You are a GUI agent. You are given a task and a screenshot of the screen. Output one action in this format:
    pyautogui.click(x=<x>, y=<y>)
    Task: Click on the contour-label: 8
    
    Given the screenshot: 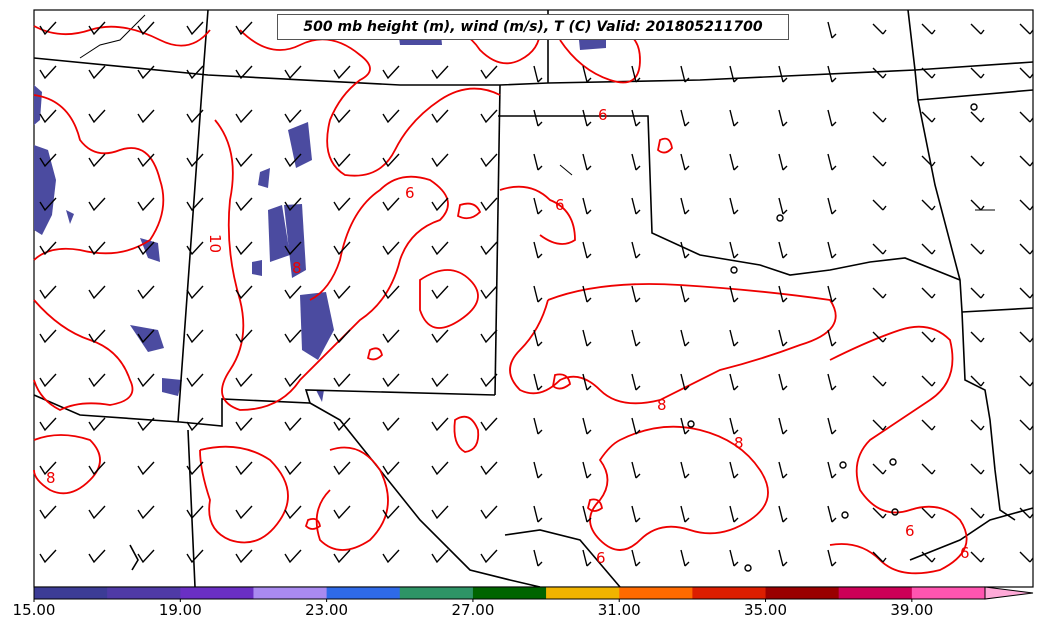 What is the action you would take?
    pyautogui.click(x=51, y=478)
    